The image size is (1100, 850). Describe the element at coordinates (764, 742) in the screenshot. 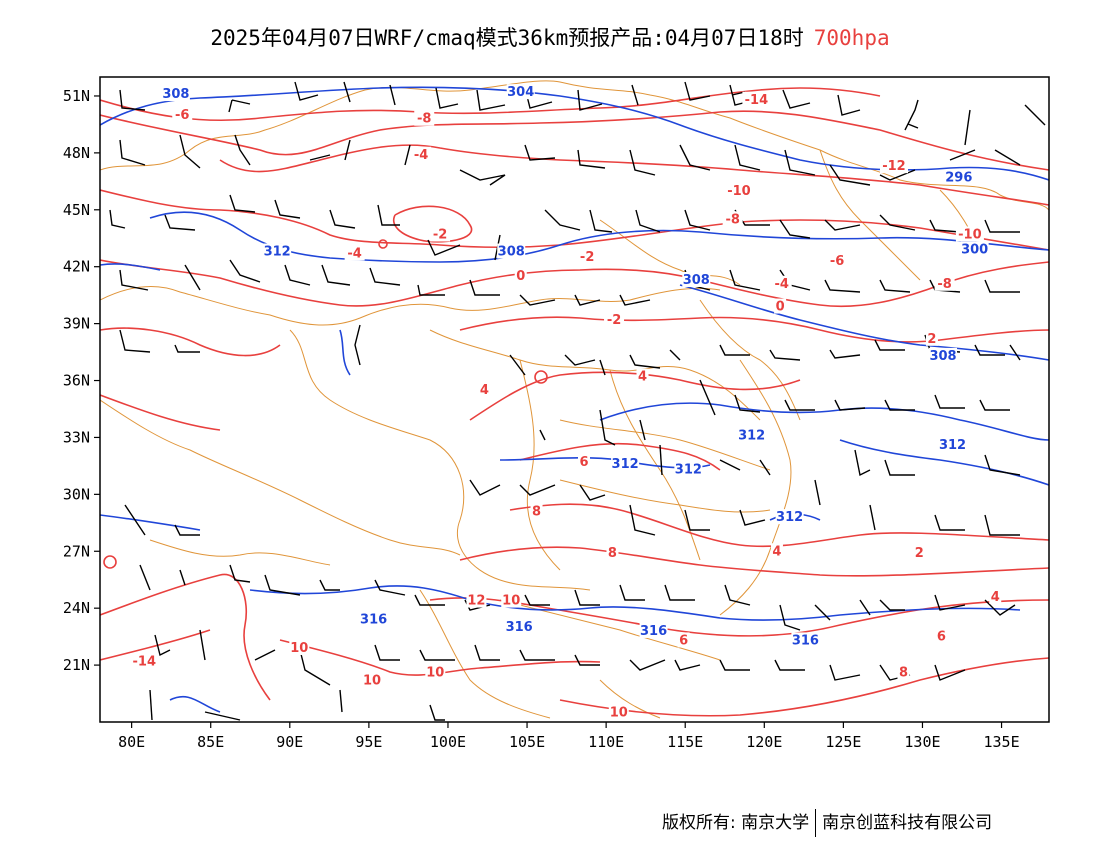

I see `lon-tick-label: 120E` at that location.